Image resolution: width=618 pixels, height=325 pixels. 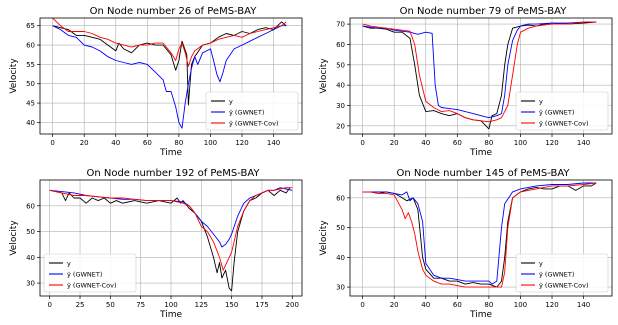 What do you see at coordinates (201, 305) in the screenshot?
I see `x-tick-label: 125` at bounding box center [201, 305].